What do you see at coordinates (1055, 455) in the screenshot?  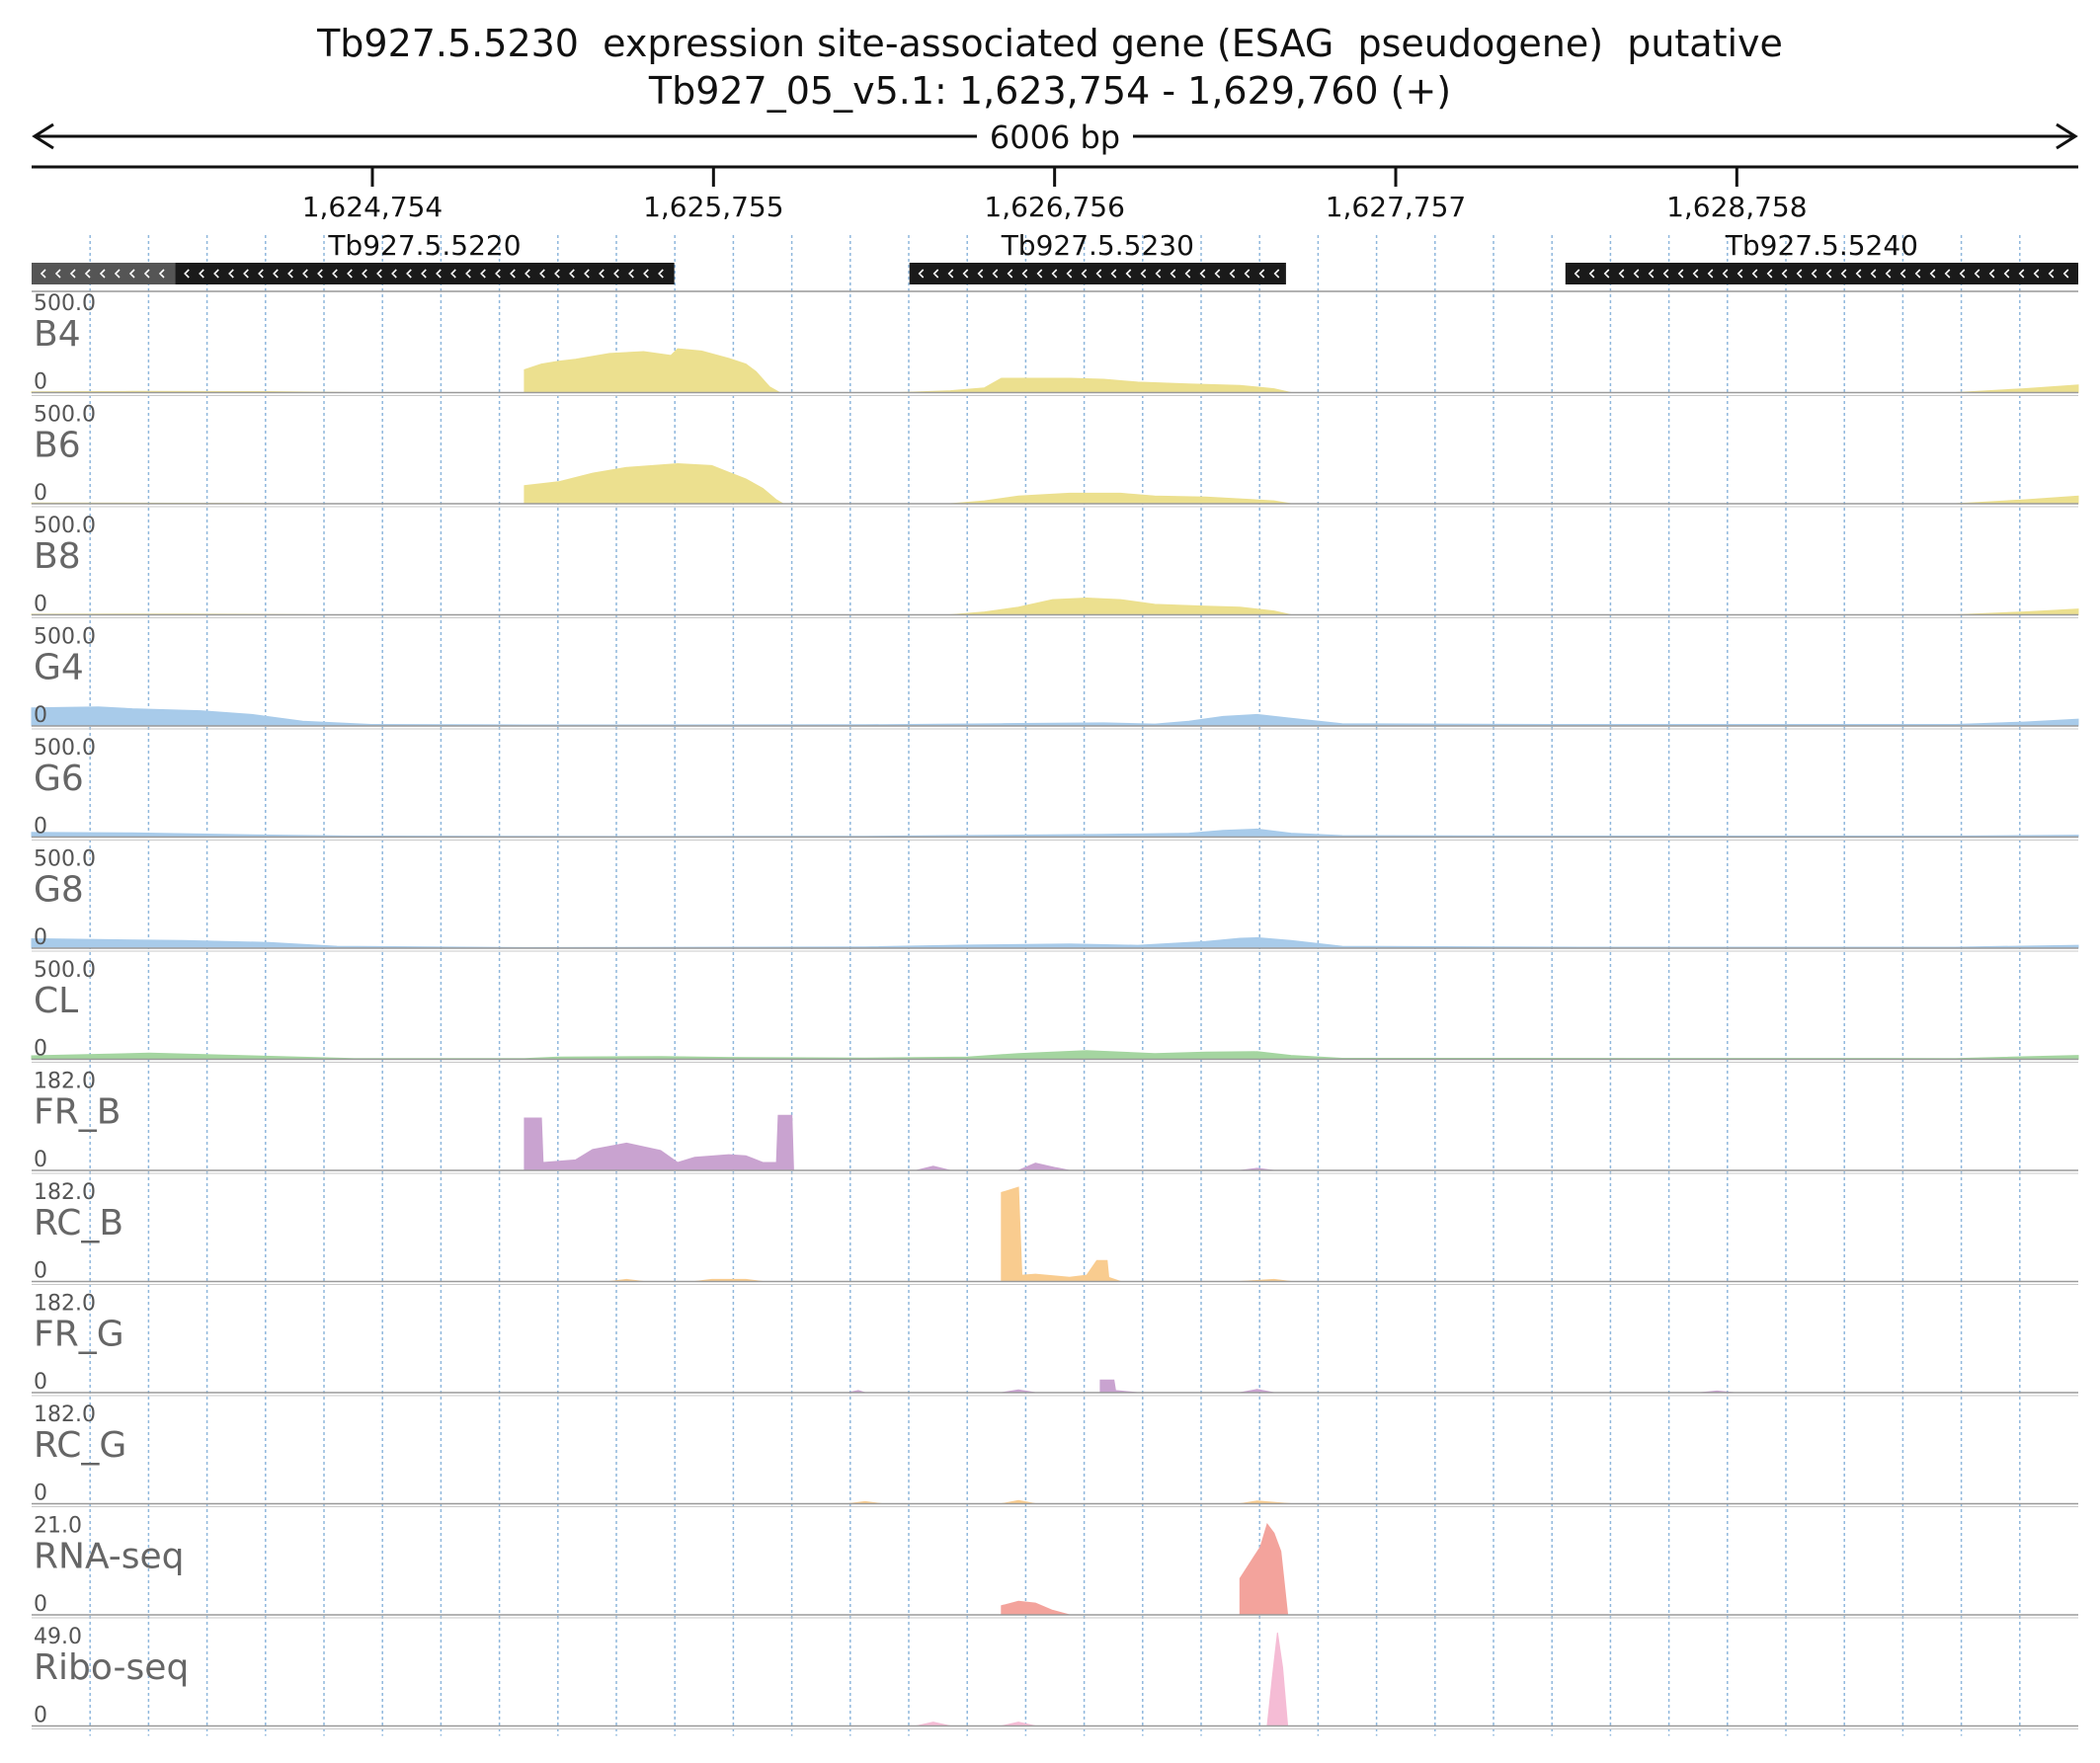 I see `track-b6: 500.0B6 0` at bounding box center [1055, 455].